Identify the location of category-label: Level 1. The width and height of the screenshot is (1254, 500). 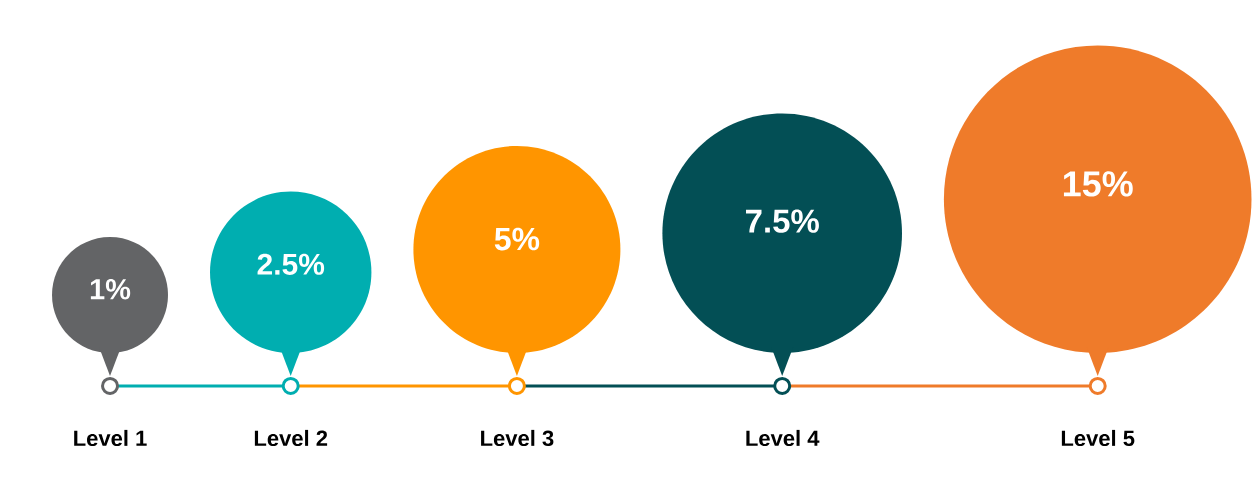
(110, 438).